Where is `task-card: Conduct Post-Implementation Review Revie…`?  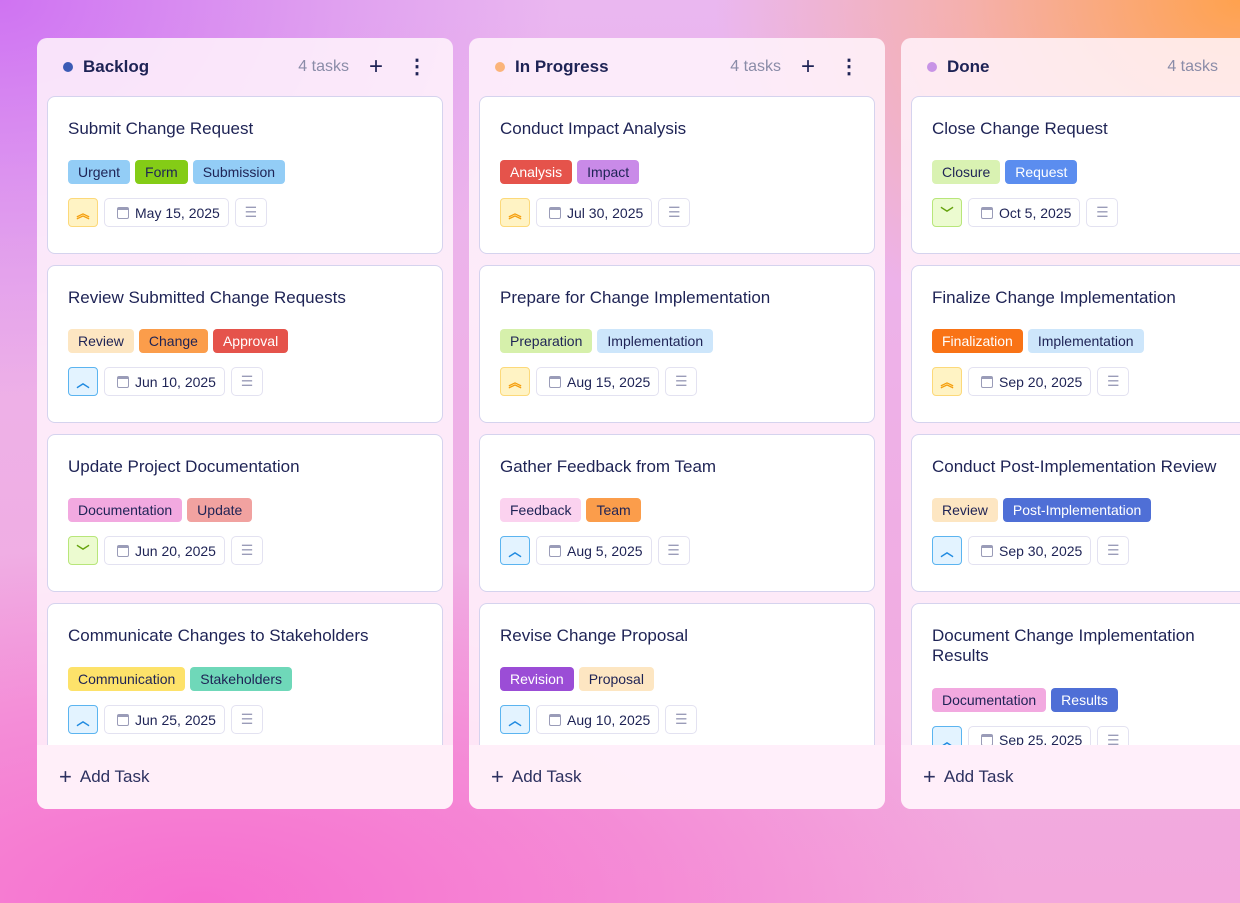 task-card: Conduct Post-Implementation Review Revie… is located at coordinates (1075, 513).